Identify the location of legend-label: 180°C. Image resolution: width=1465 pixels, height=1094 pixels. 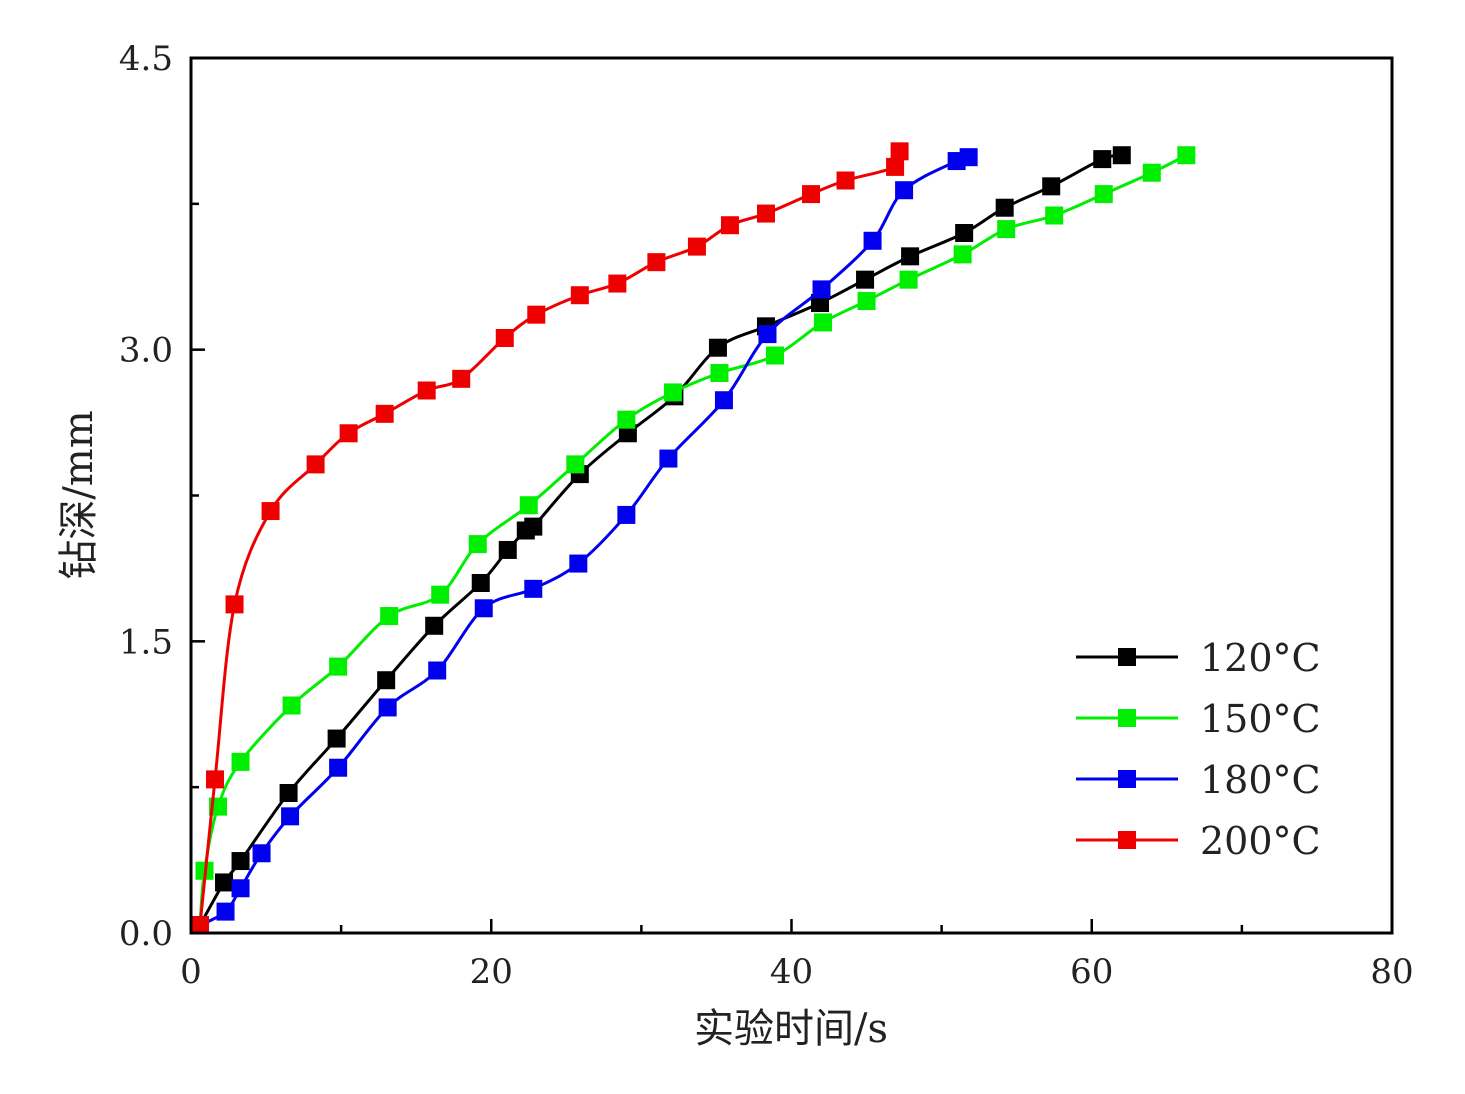
(1260, 780).